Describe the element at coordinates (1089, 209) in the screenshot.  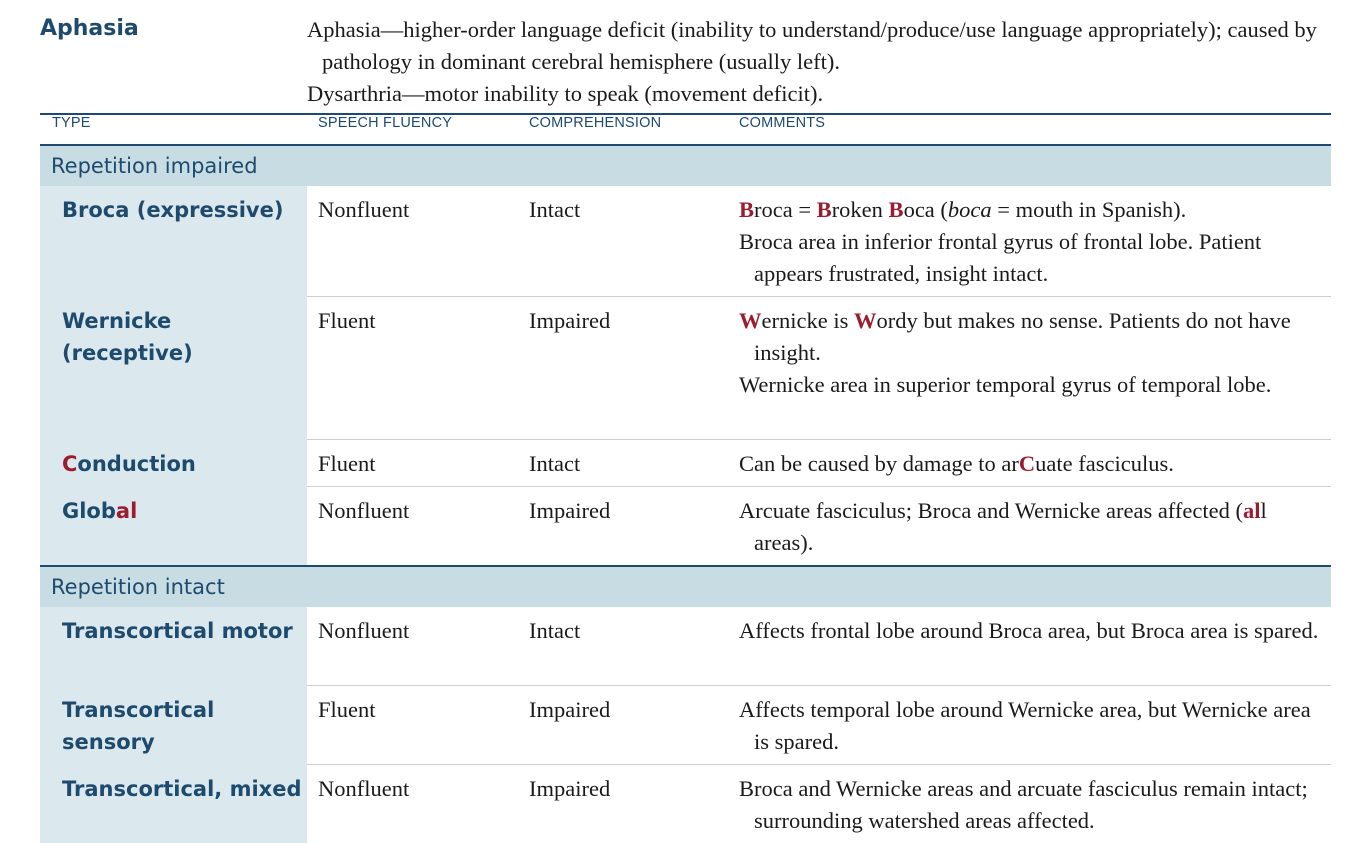
I see `comment-text: = mouth in Spanish).` at that location.